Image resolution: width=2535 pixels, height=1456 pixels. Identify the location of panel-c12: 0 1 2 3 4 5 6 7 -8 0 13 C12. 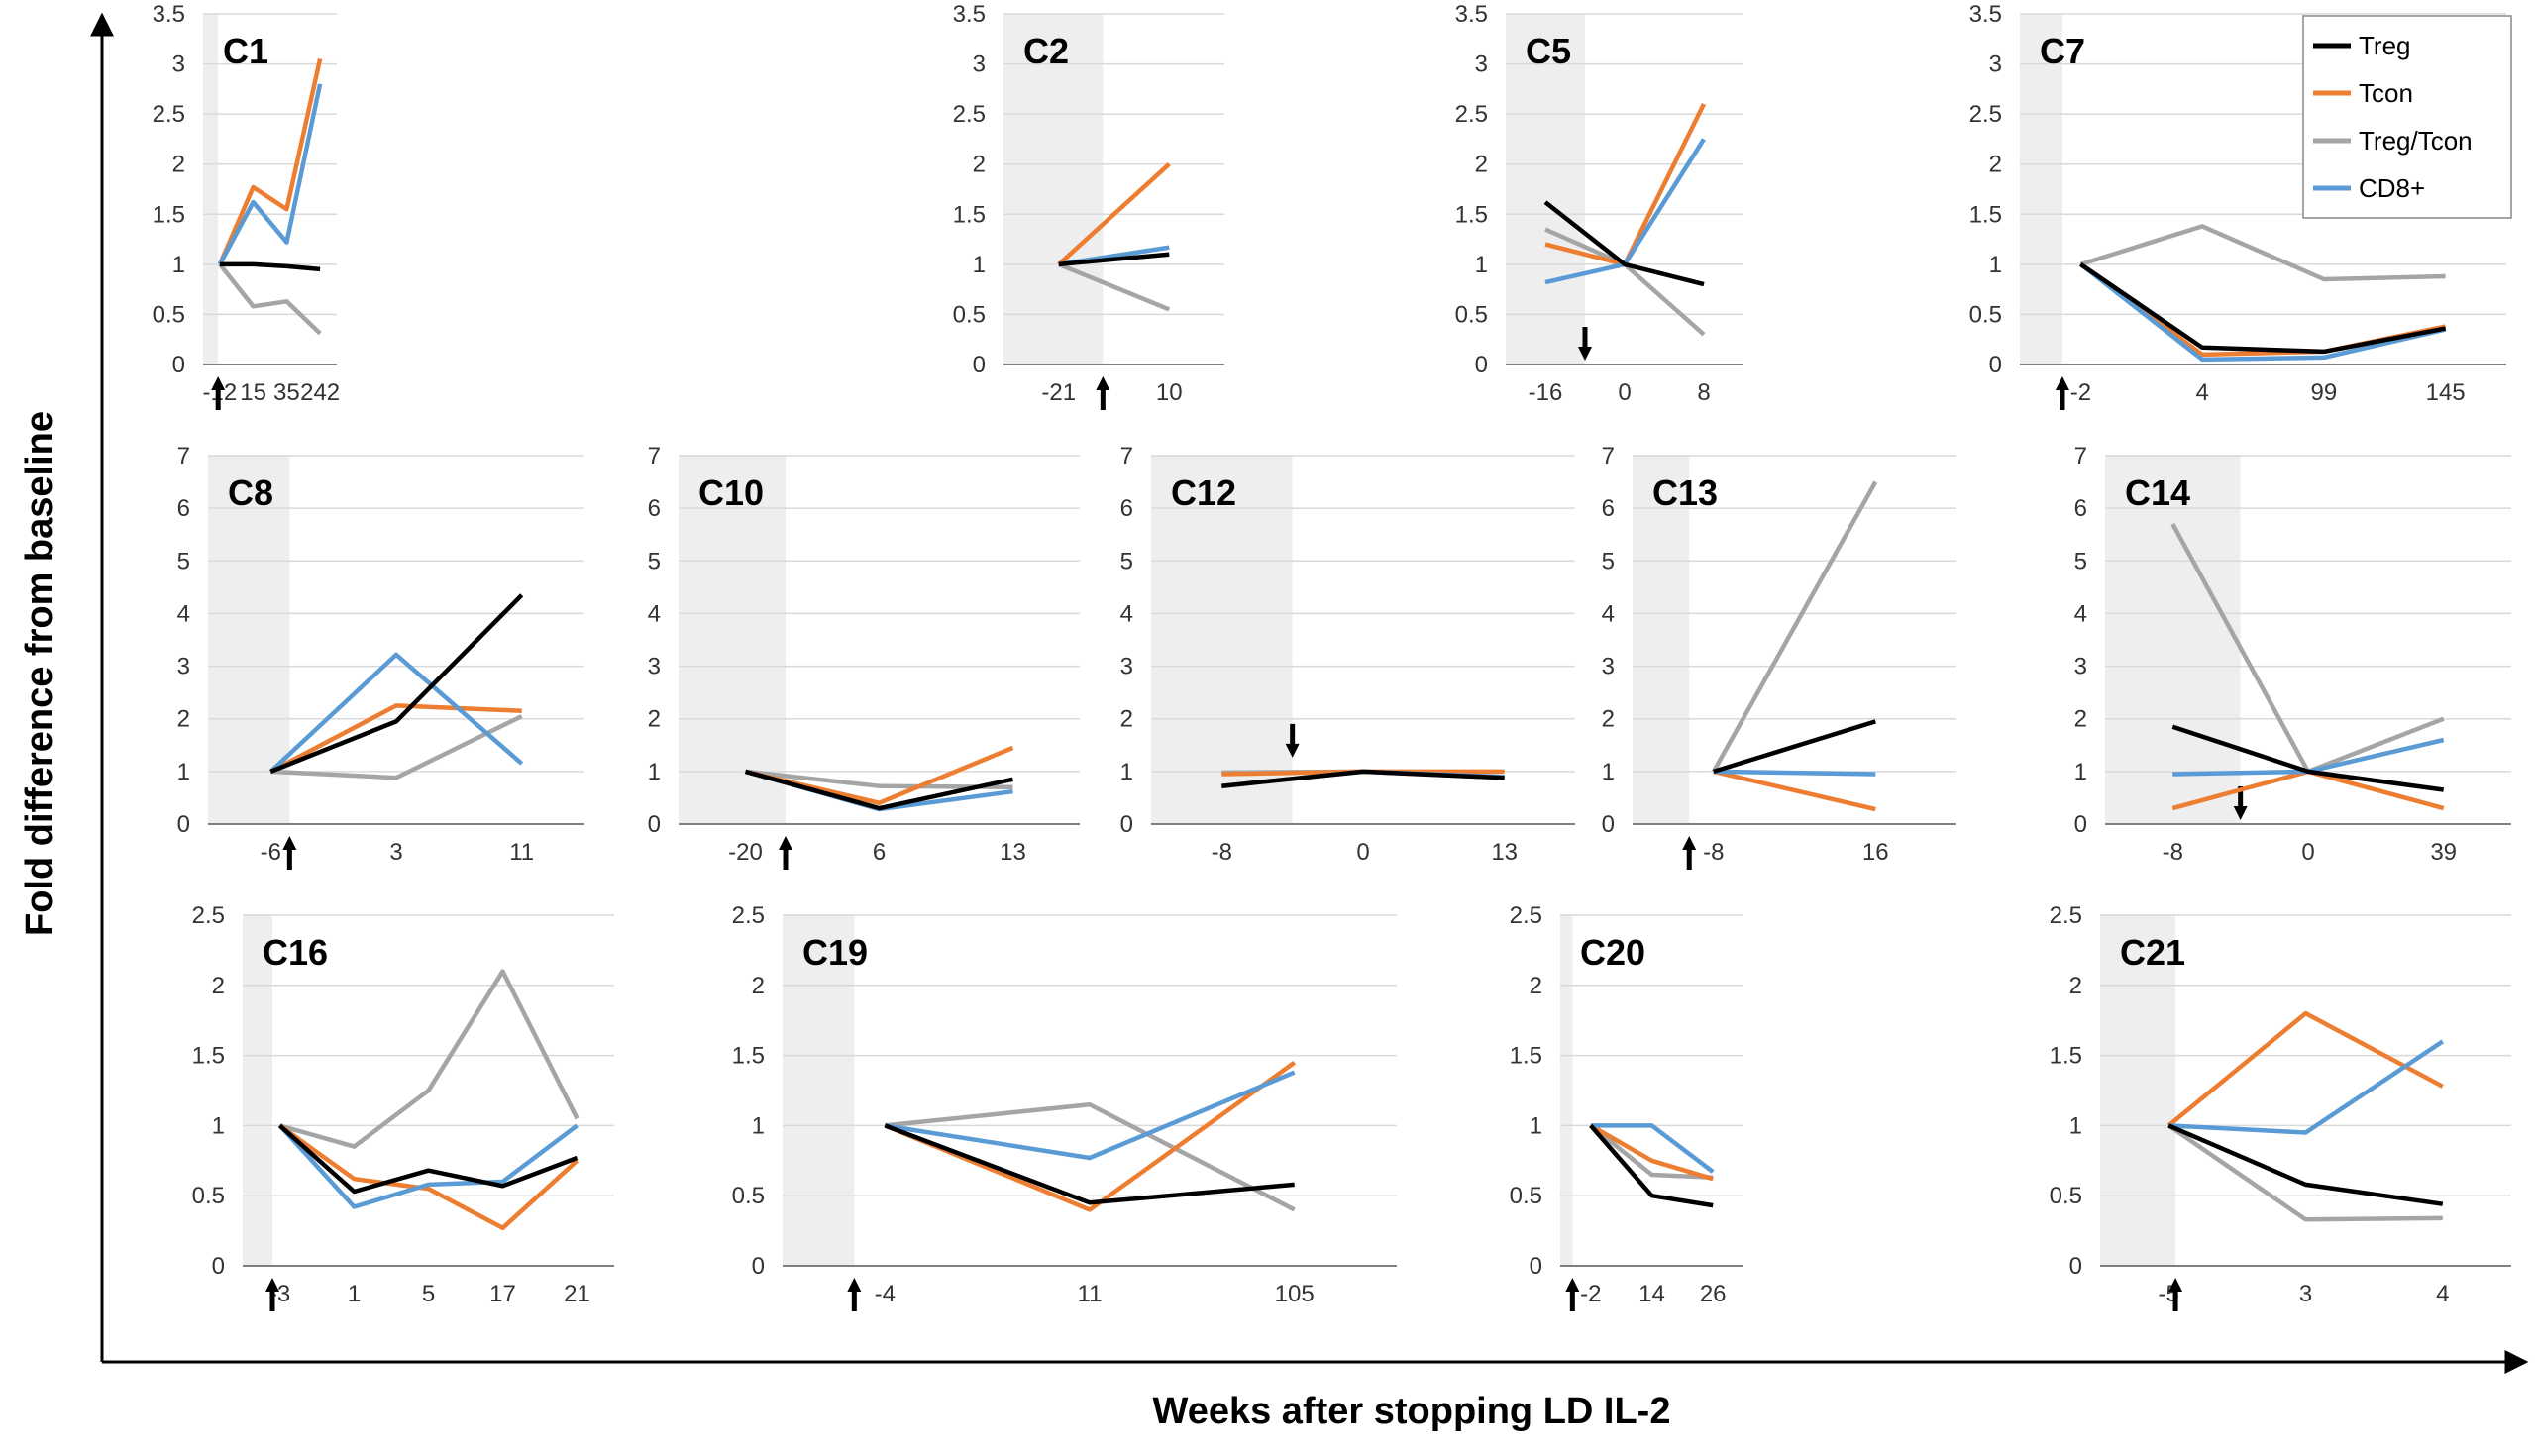
(1347, 654).